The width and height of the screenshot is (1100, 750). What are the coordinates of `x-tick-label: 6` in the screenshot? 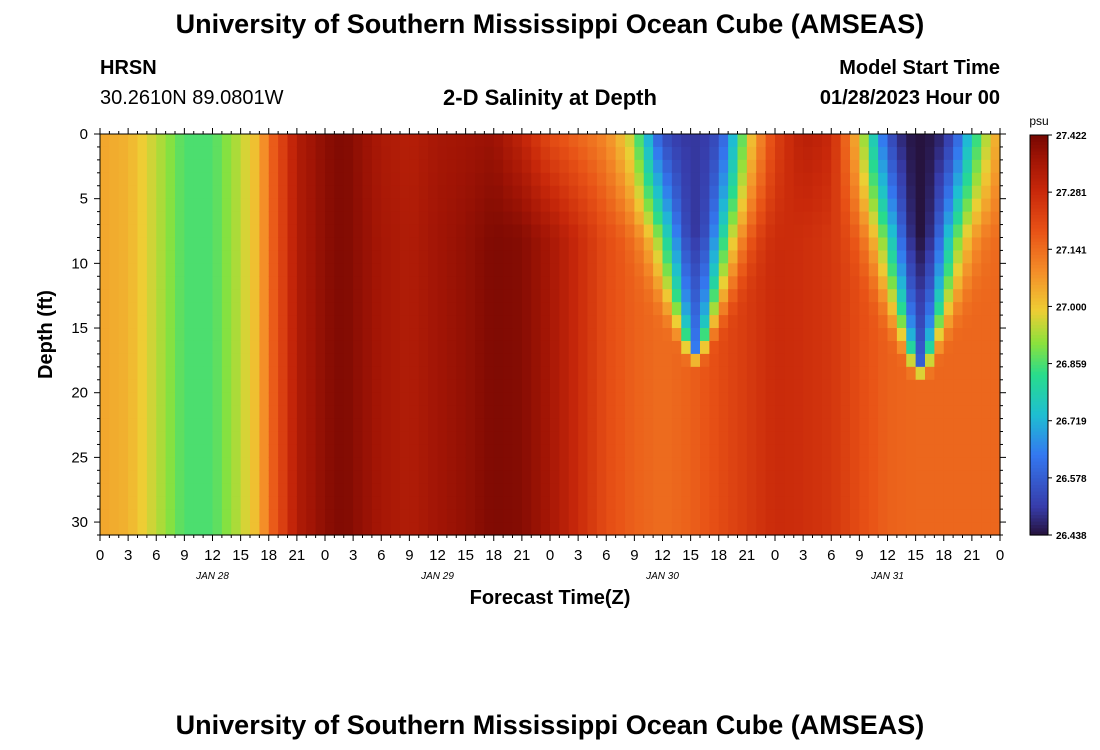 It's located at (606, 555).